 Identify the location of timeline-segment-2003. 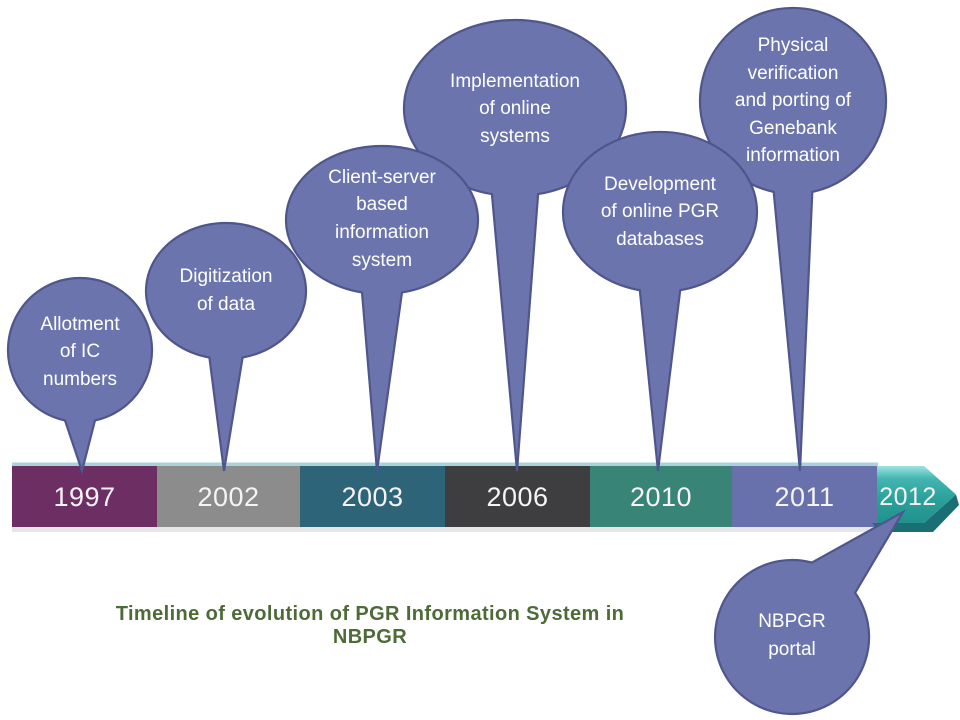
(372, 496).